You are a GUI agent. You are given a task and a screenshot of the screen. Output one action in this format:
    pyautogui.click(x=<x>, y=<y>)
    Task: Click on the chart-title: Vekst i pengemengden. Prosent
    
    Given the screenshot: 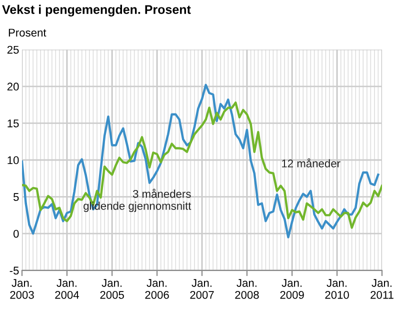 What is the action you would take?
    pyautogui.click(x=96, y=10)
    